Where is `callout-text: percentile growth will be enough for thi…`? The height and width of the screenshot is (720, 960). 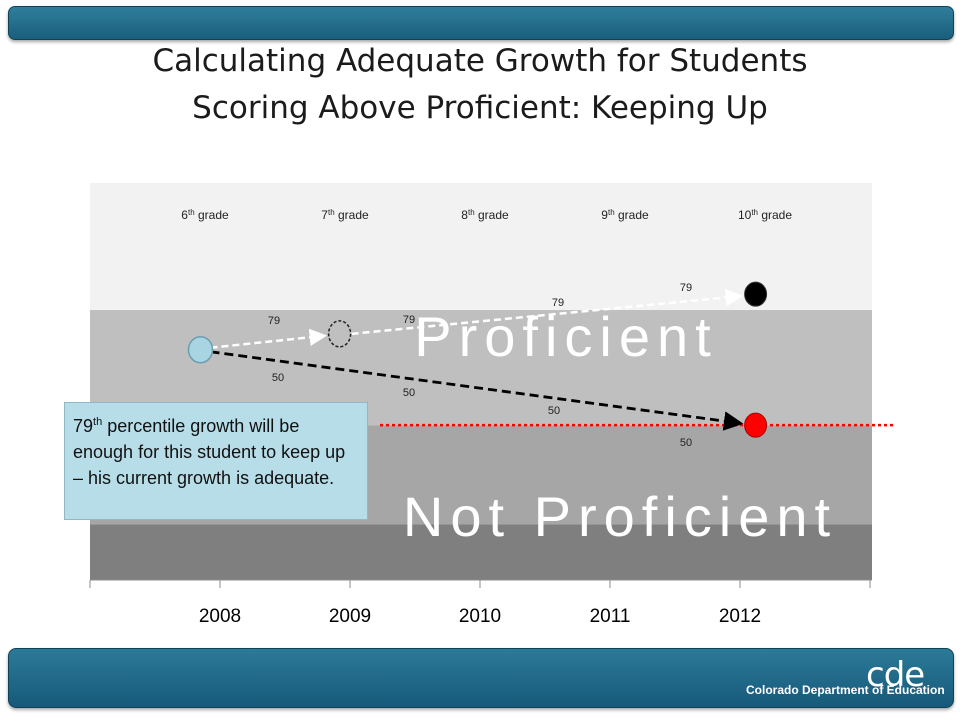 callout-text: percentile growth will be enough for thi… is located at coordinates (209, 452).